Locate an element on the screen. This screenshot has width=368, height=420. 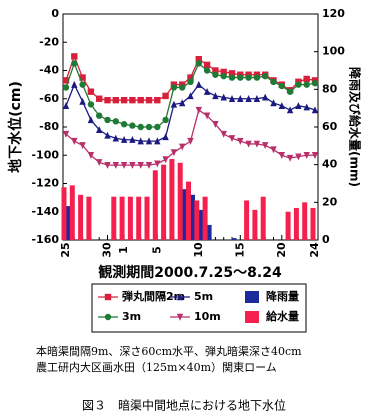
y-tick-label: -160 is located at coordinates (45, 239).